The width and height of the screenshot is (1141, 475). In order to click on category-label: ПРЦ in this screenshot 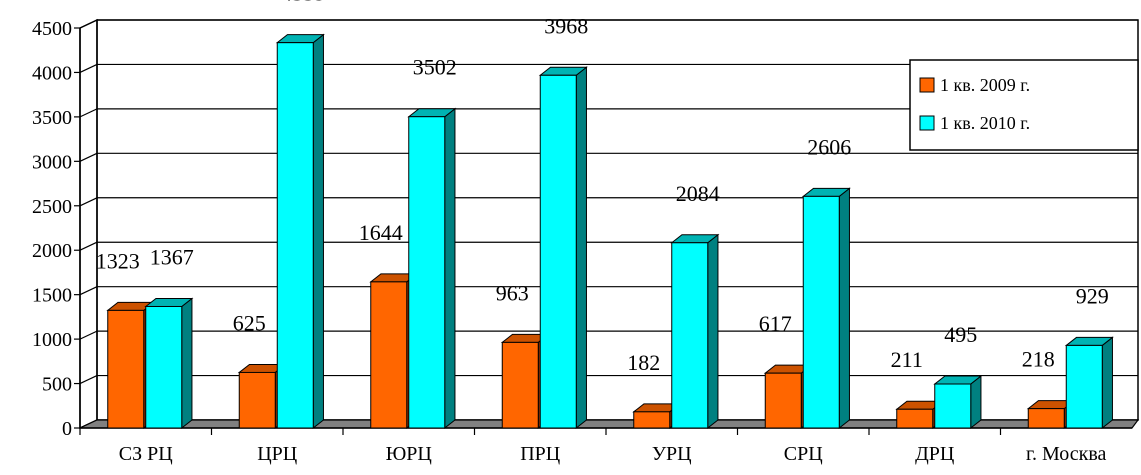, I will do `click(540, 454)`.